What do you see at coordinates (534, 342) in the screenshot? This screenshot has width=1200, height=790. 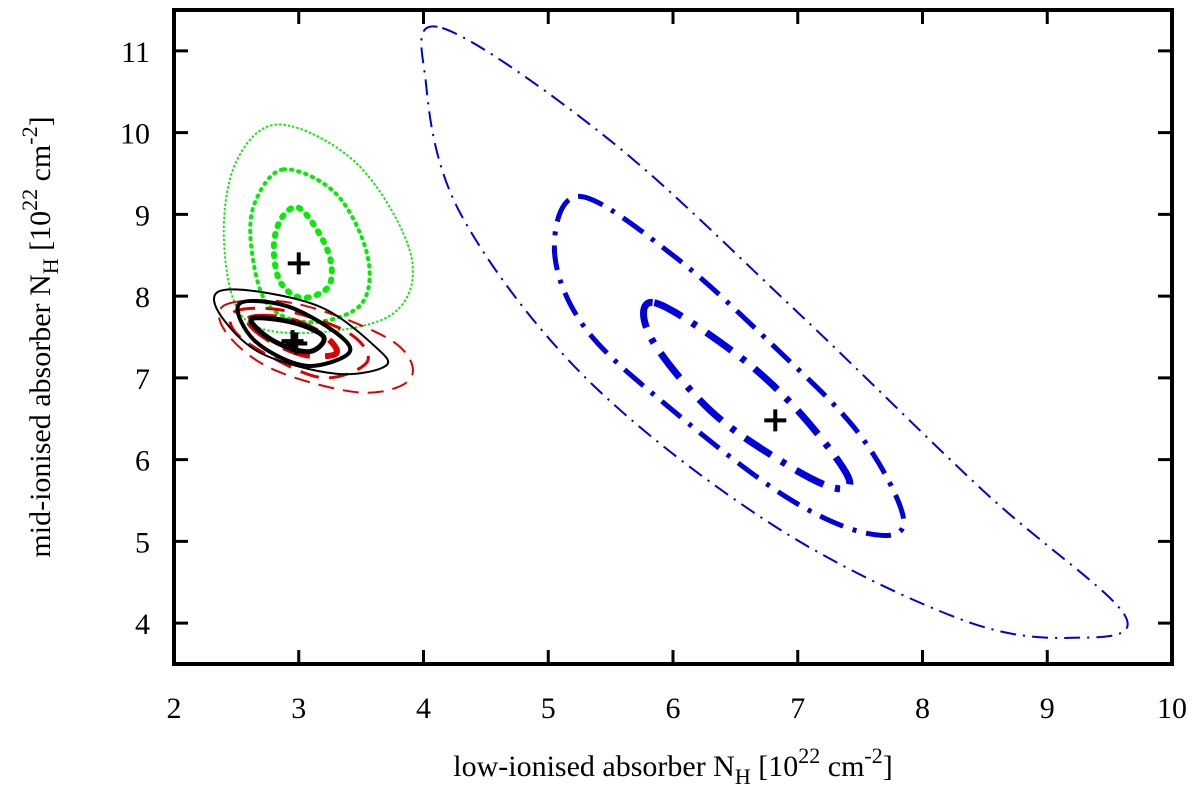 I see `best-fit-markers` at bounding box center [534, 342].